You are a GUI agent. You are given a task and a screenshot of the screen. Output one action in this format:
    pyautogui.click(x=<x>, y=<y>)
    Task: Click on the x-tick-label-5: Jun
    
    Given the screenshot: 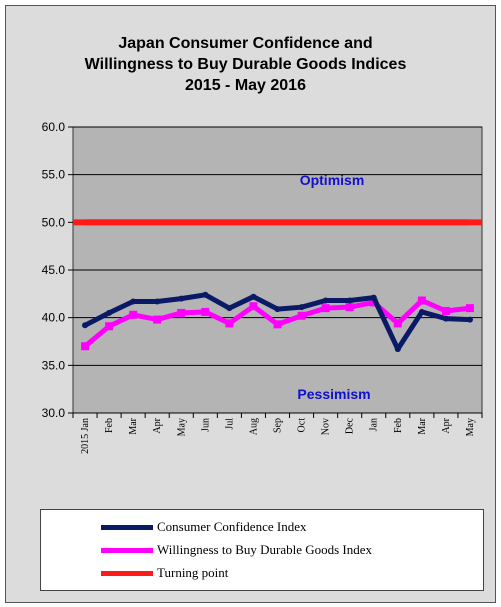 What is the action you would take?
    pyautogui.click(x=205, y=425)
    